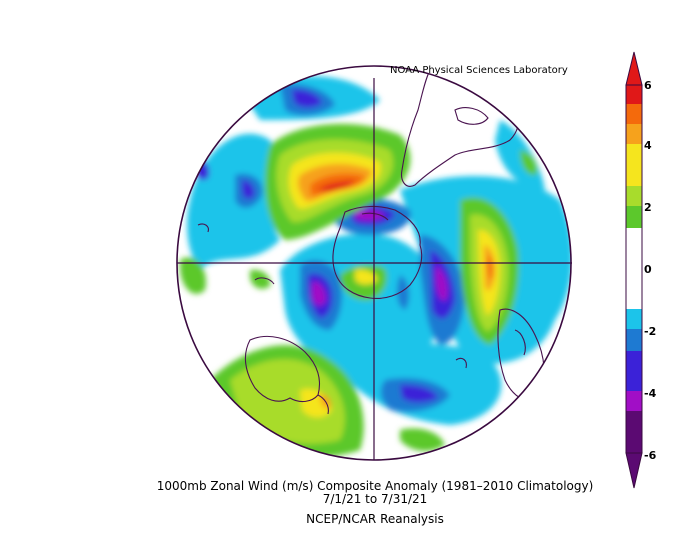 Image resolution: width=700 pixels, height=542 pixels. Describe the element at coordinates (650, 331) in the screenshot. I see `colorbar-tick-label: -2` at that location.